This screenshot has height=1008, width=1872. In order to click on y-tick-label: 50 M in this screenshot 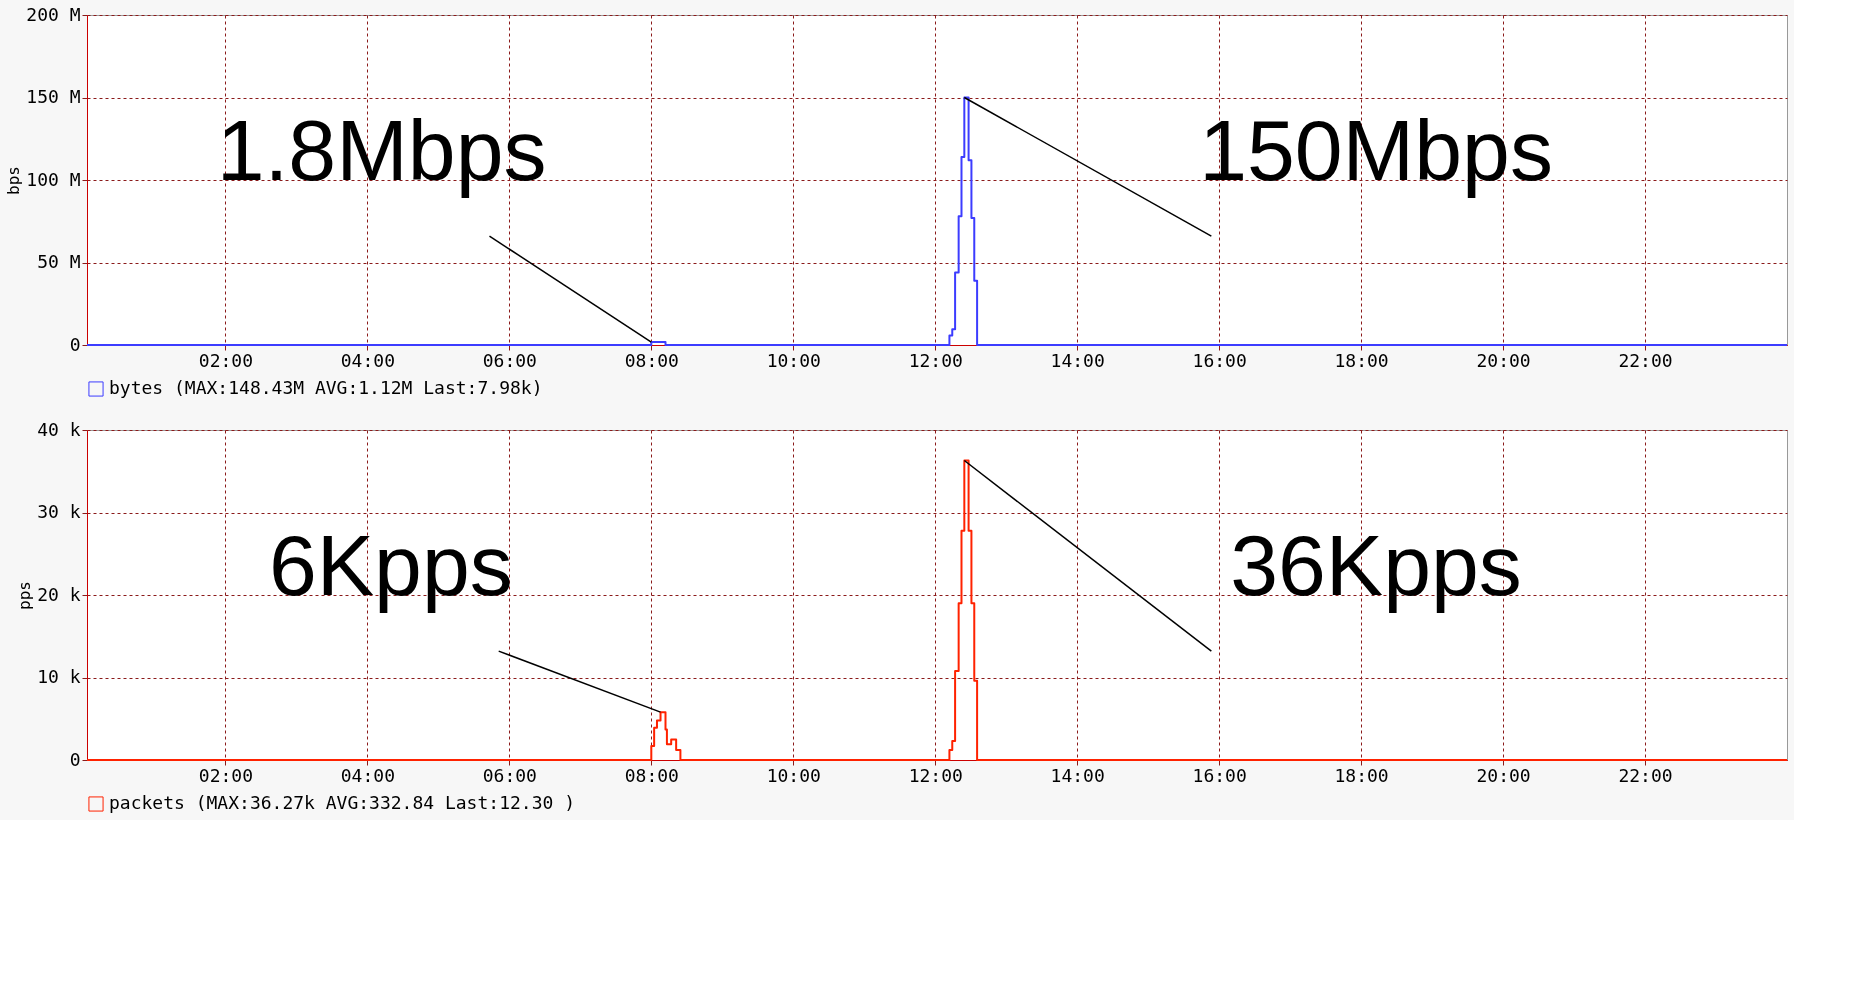, I will do `click(59, 261)`.